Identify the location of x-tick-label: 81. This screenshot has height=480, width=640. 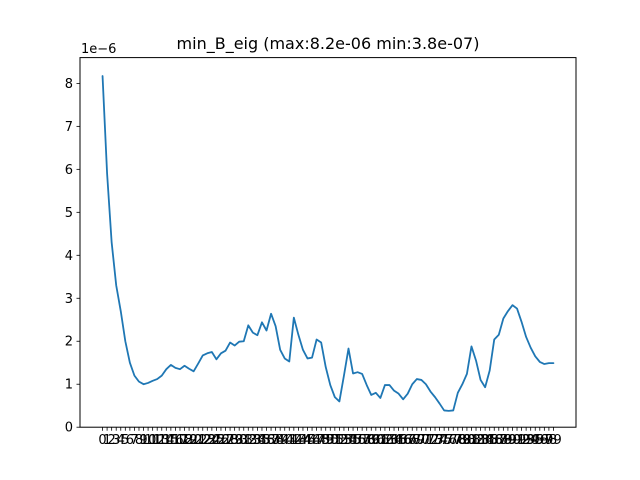
(471, 440).